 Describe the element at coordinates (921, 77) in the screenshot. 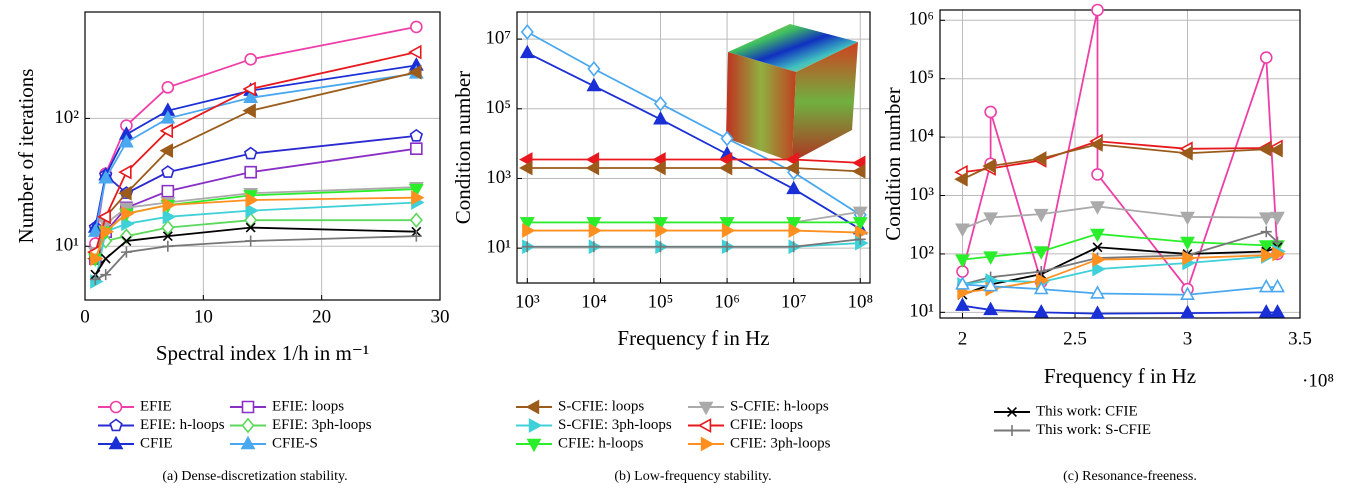

I see `y-tick-label: 10⁵` at that location.